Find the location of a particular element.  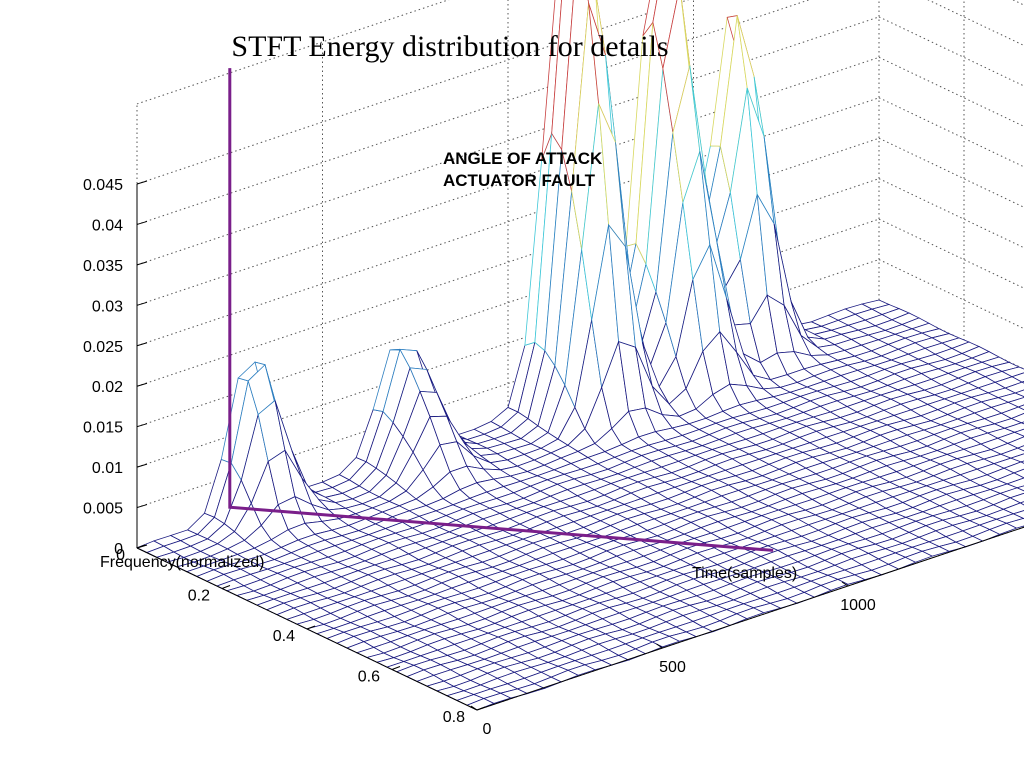

z-tick-label: 0.02 is located at coordinates (107, 387).